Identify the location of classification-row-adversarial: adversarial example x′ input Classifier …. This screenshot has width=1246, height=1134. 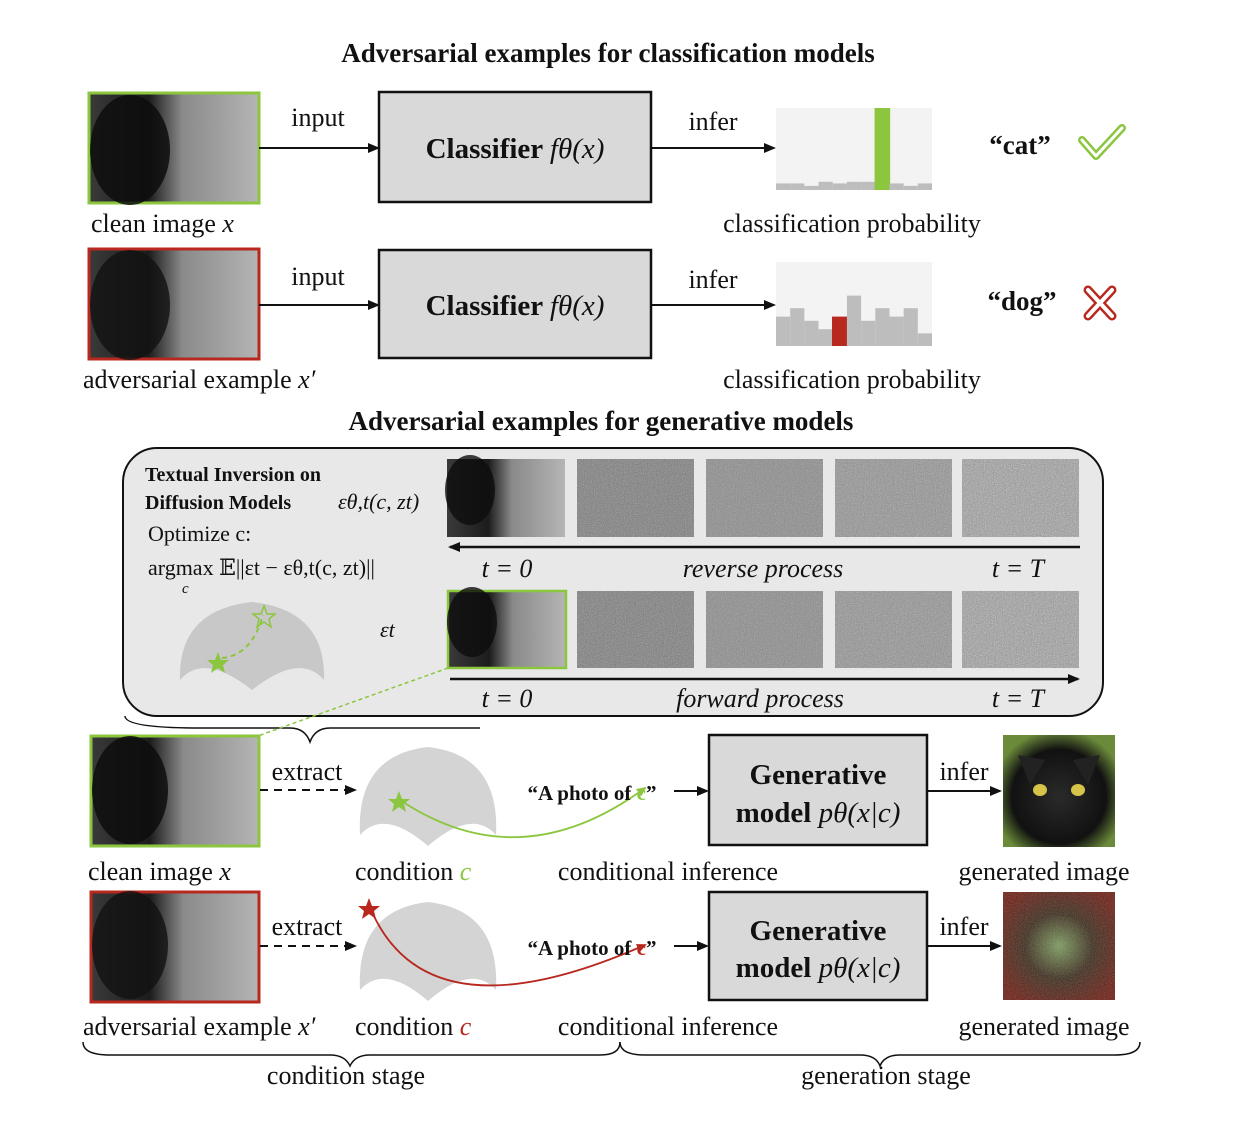
(600, 320).